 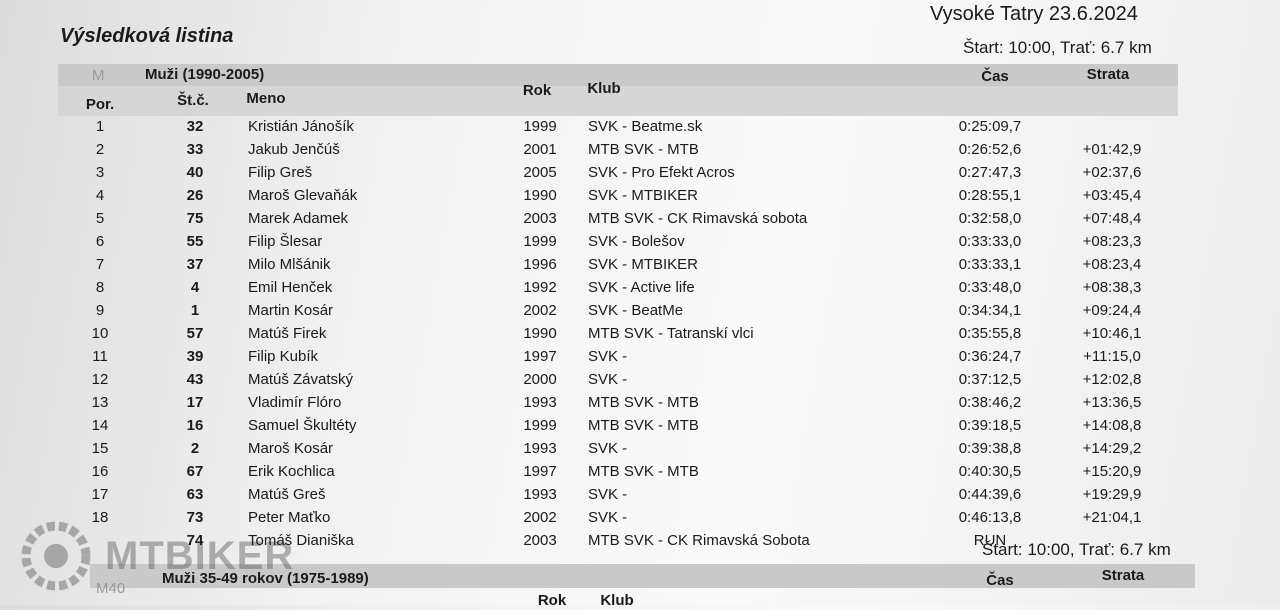 I want to click on time-cell: 0:33:33,0, so click(x=990, y=241).